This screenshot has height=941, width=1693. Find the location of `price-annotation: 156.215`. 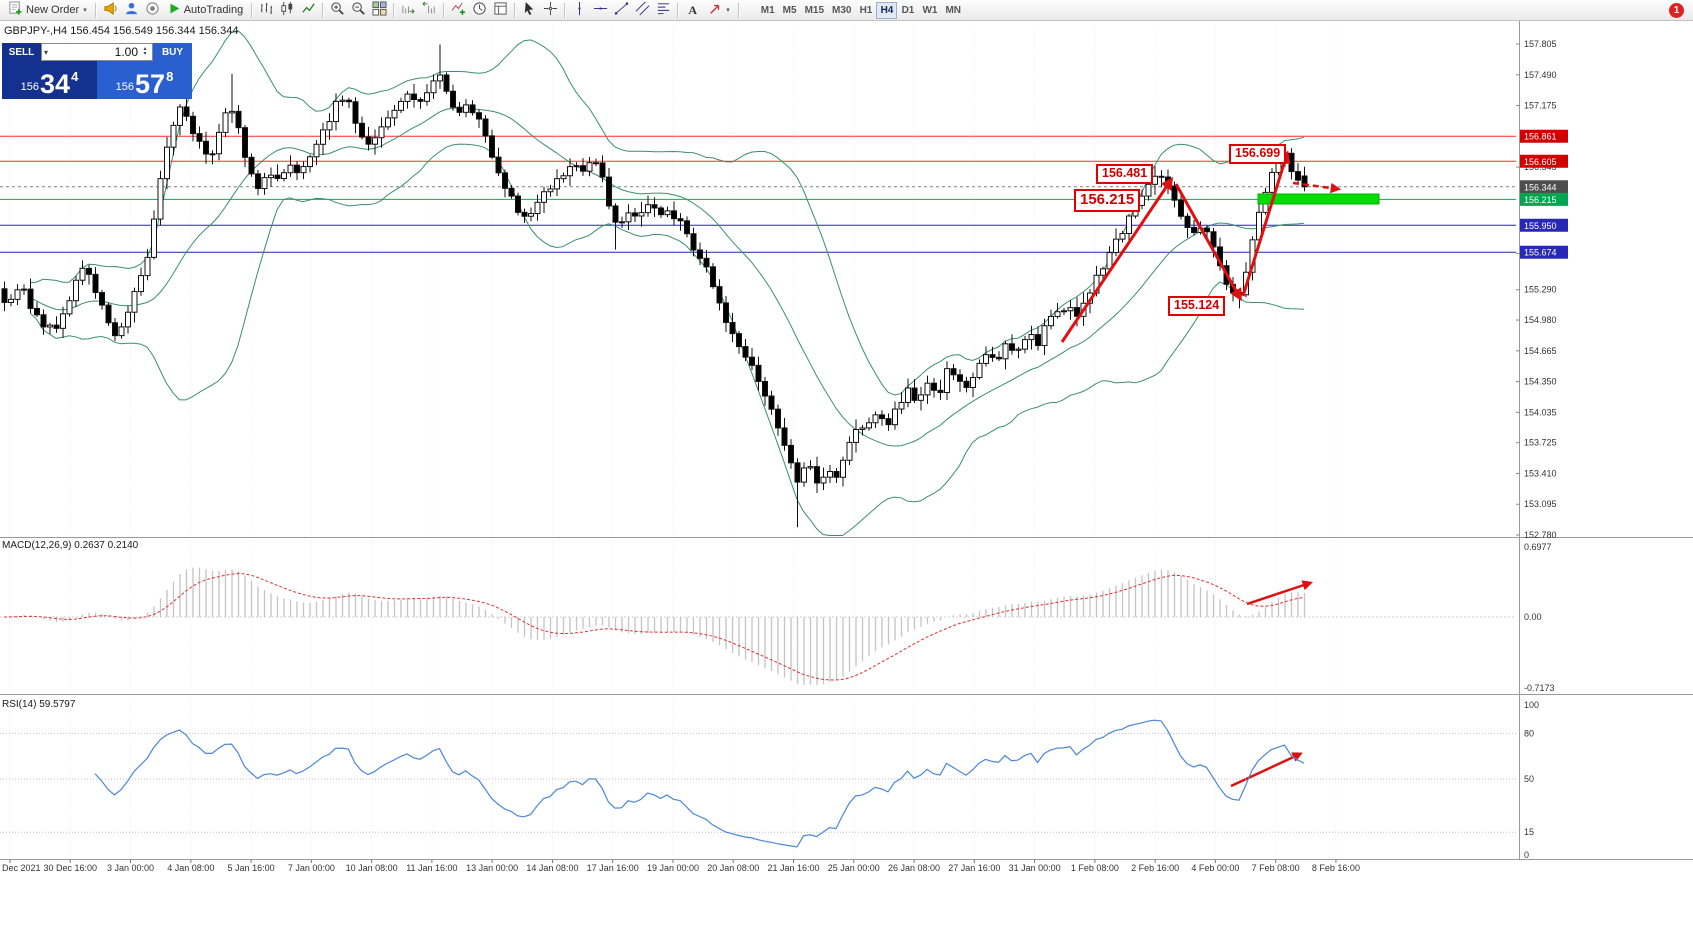

price-annotation: 156.215 is located at coordinates (1107, 200).